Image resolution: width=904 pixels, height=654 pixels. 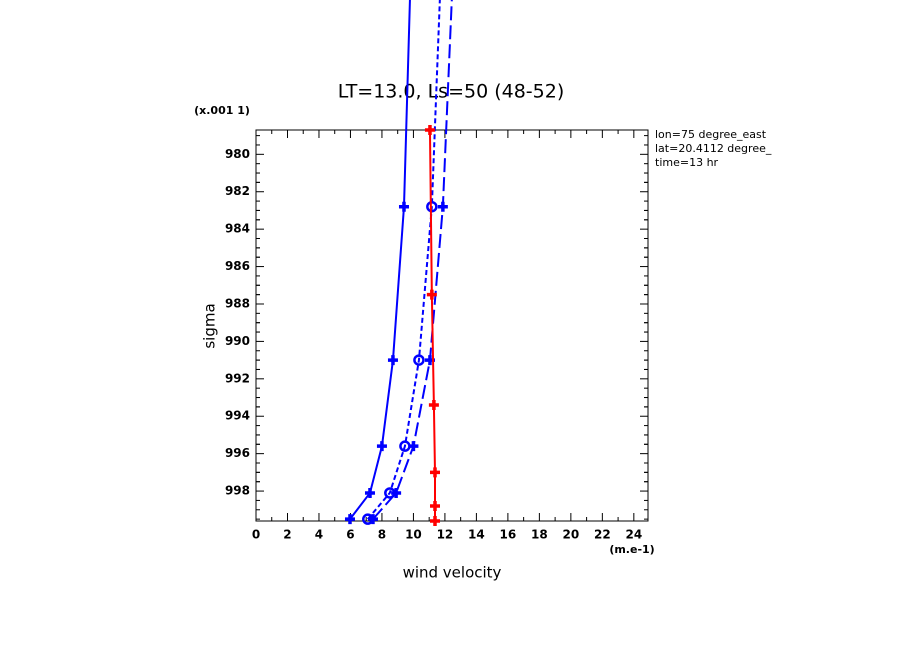 I want to click on x-tick-label: 22, so click(x=602, y=535).